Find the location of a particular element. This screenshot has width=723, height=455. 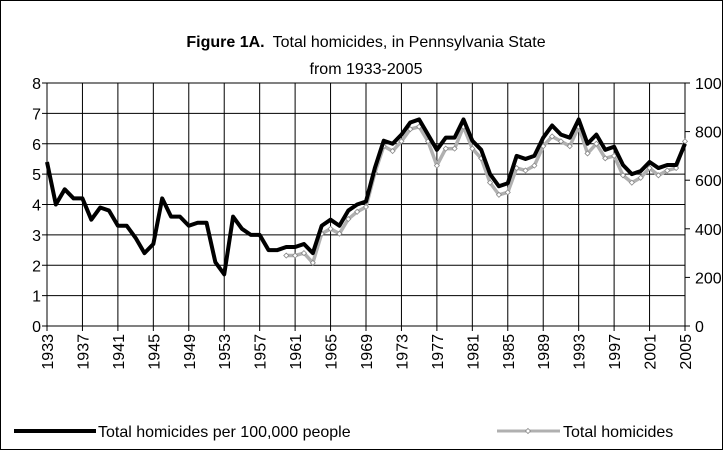

x-tick-label: 1945 is located at coordinates (154, 352).